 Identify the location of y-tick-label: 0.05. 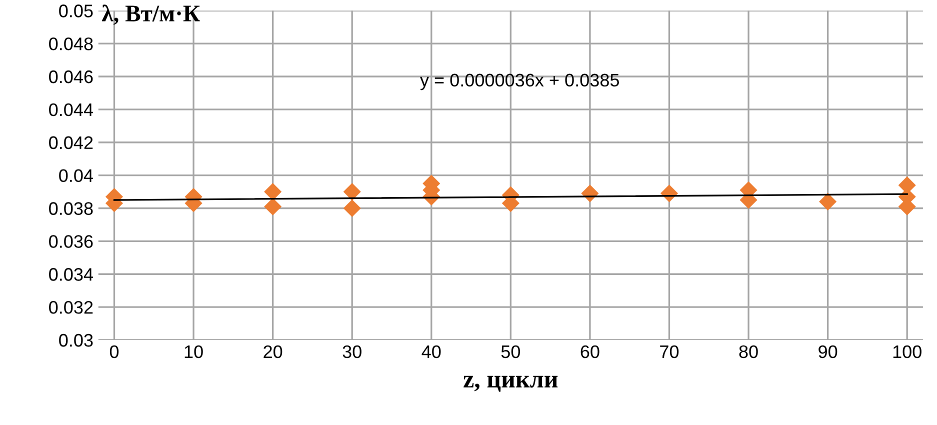
(76, 11).